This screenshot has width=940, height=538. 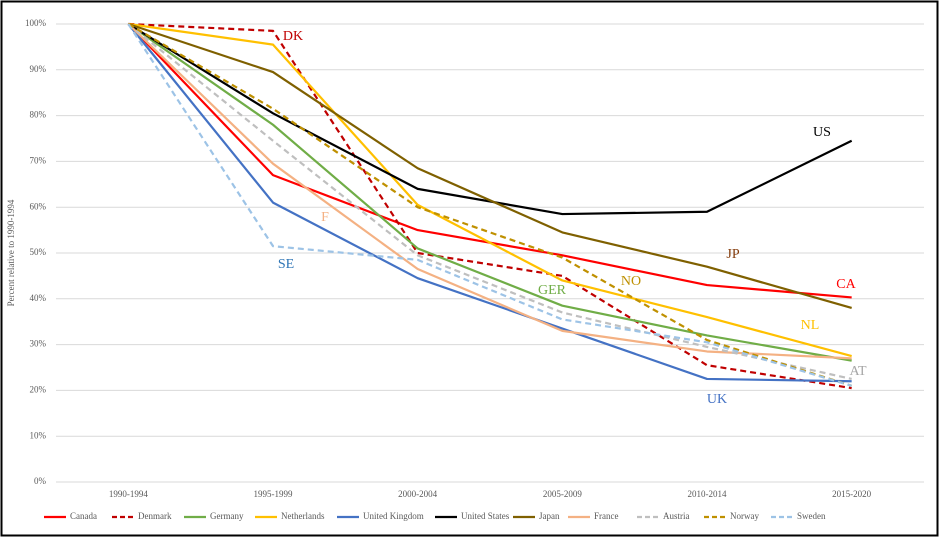 What do you see at coordinates (549, 516) in the screenshot?
I see `legend-label: Japan` at bounding box center [549, 516].